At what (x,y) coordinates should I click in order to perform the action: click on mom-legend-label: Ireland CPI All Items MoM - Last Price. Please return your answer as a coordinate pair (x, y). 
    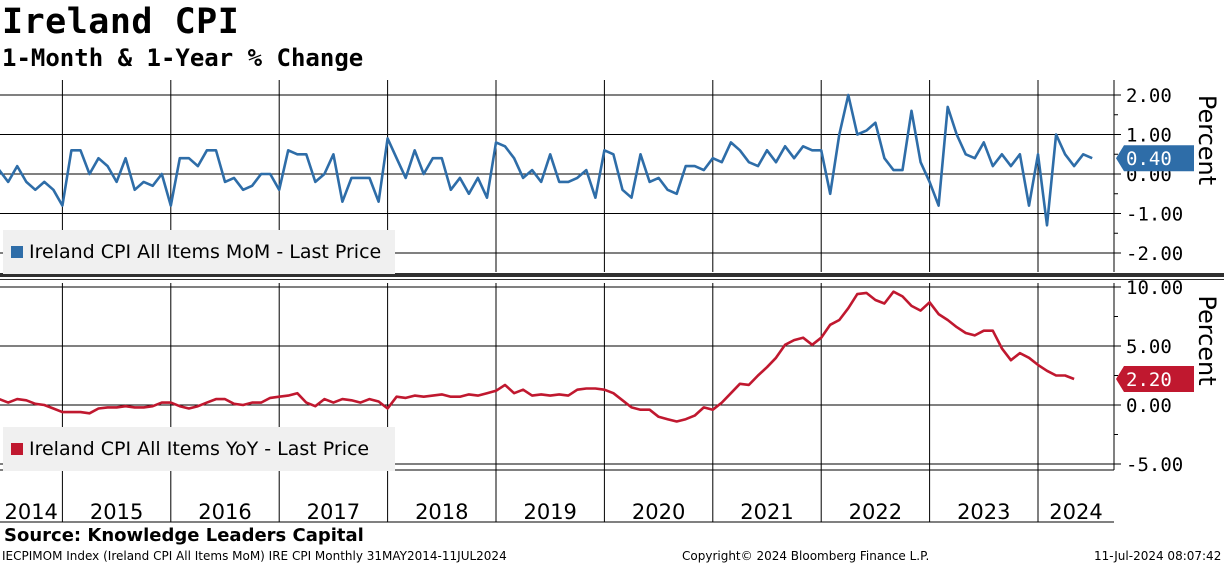
    Looking at the image, I should click on (205, 252).